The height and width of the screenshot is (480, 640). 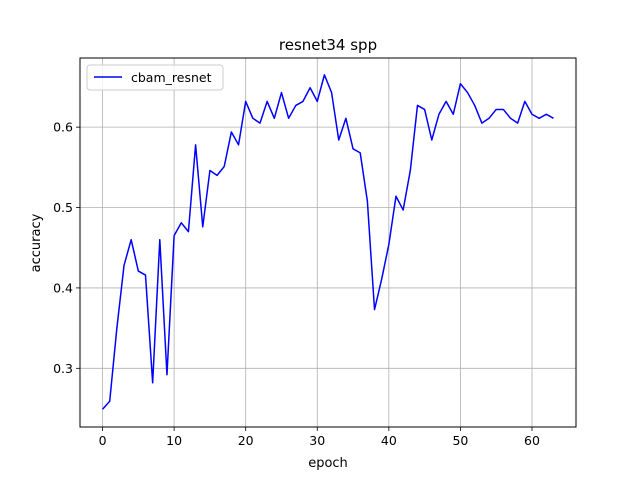 What do you see at coordinates (317, 440) in the screenshot?
I see `x-tick-label: 30` at bounding box center [317, 440].